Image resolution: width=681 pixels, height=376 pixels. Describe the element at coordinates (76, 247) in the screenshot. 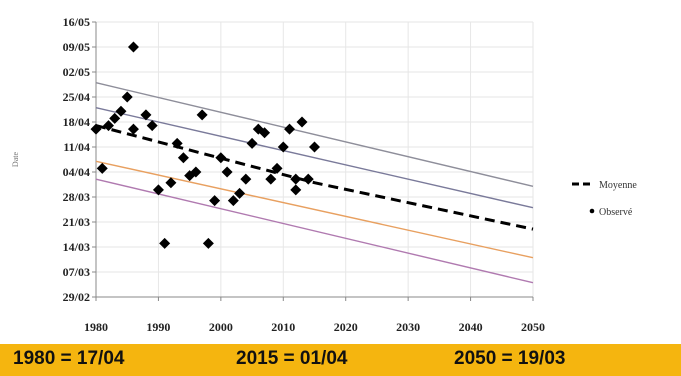

I see `y-tick-label: 14/03` at that location.